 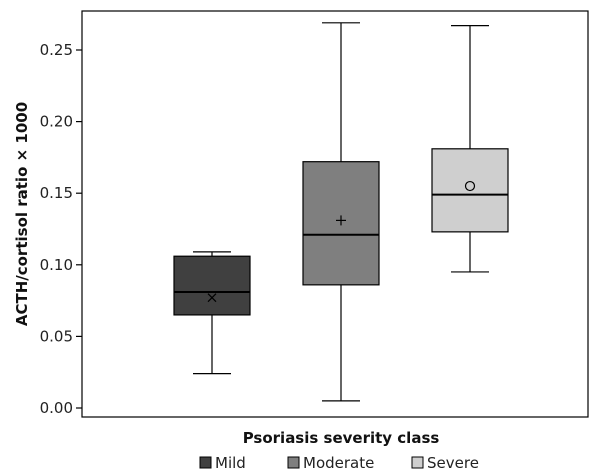 What do you see at coordinates (61, 229) in the screenshot?
I see `y-axis: 0.00 0.05 0.10 0.15 0.20 0.25` at bounding box center [61, 229].